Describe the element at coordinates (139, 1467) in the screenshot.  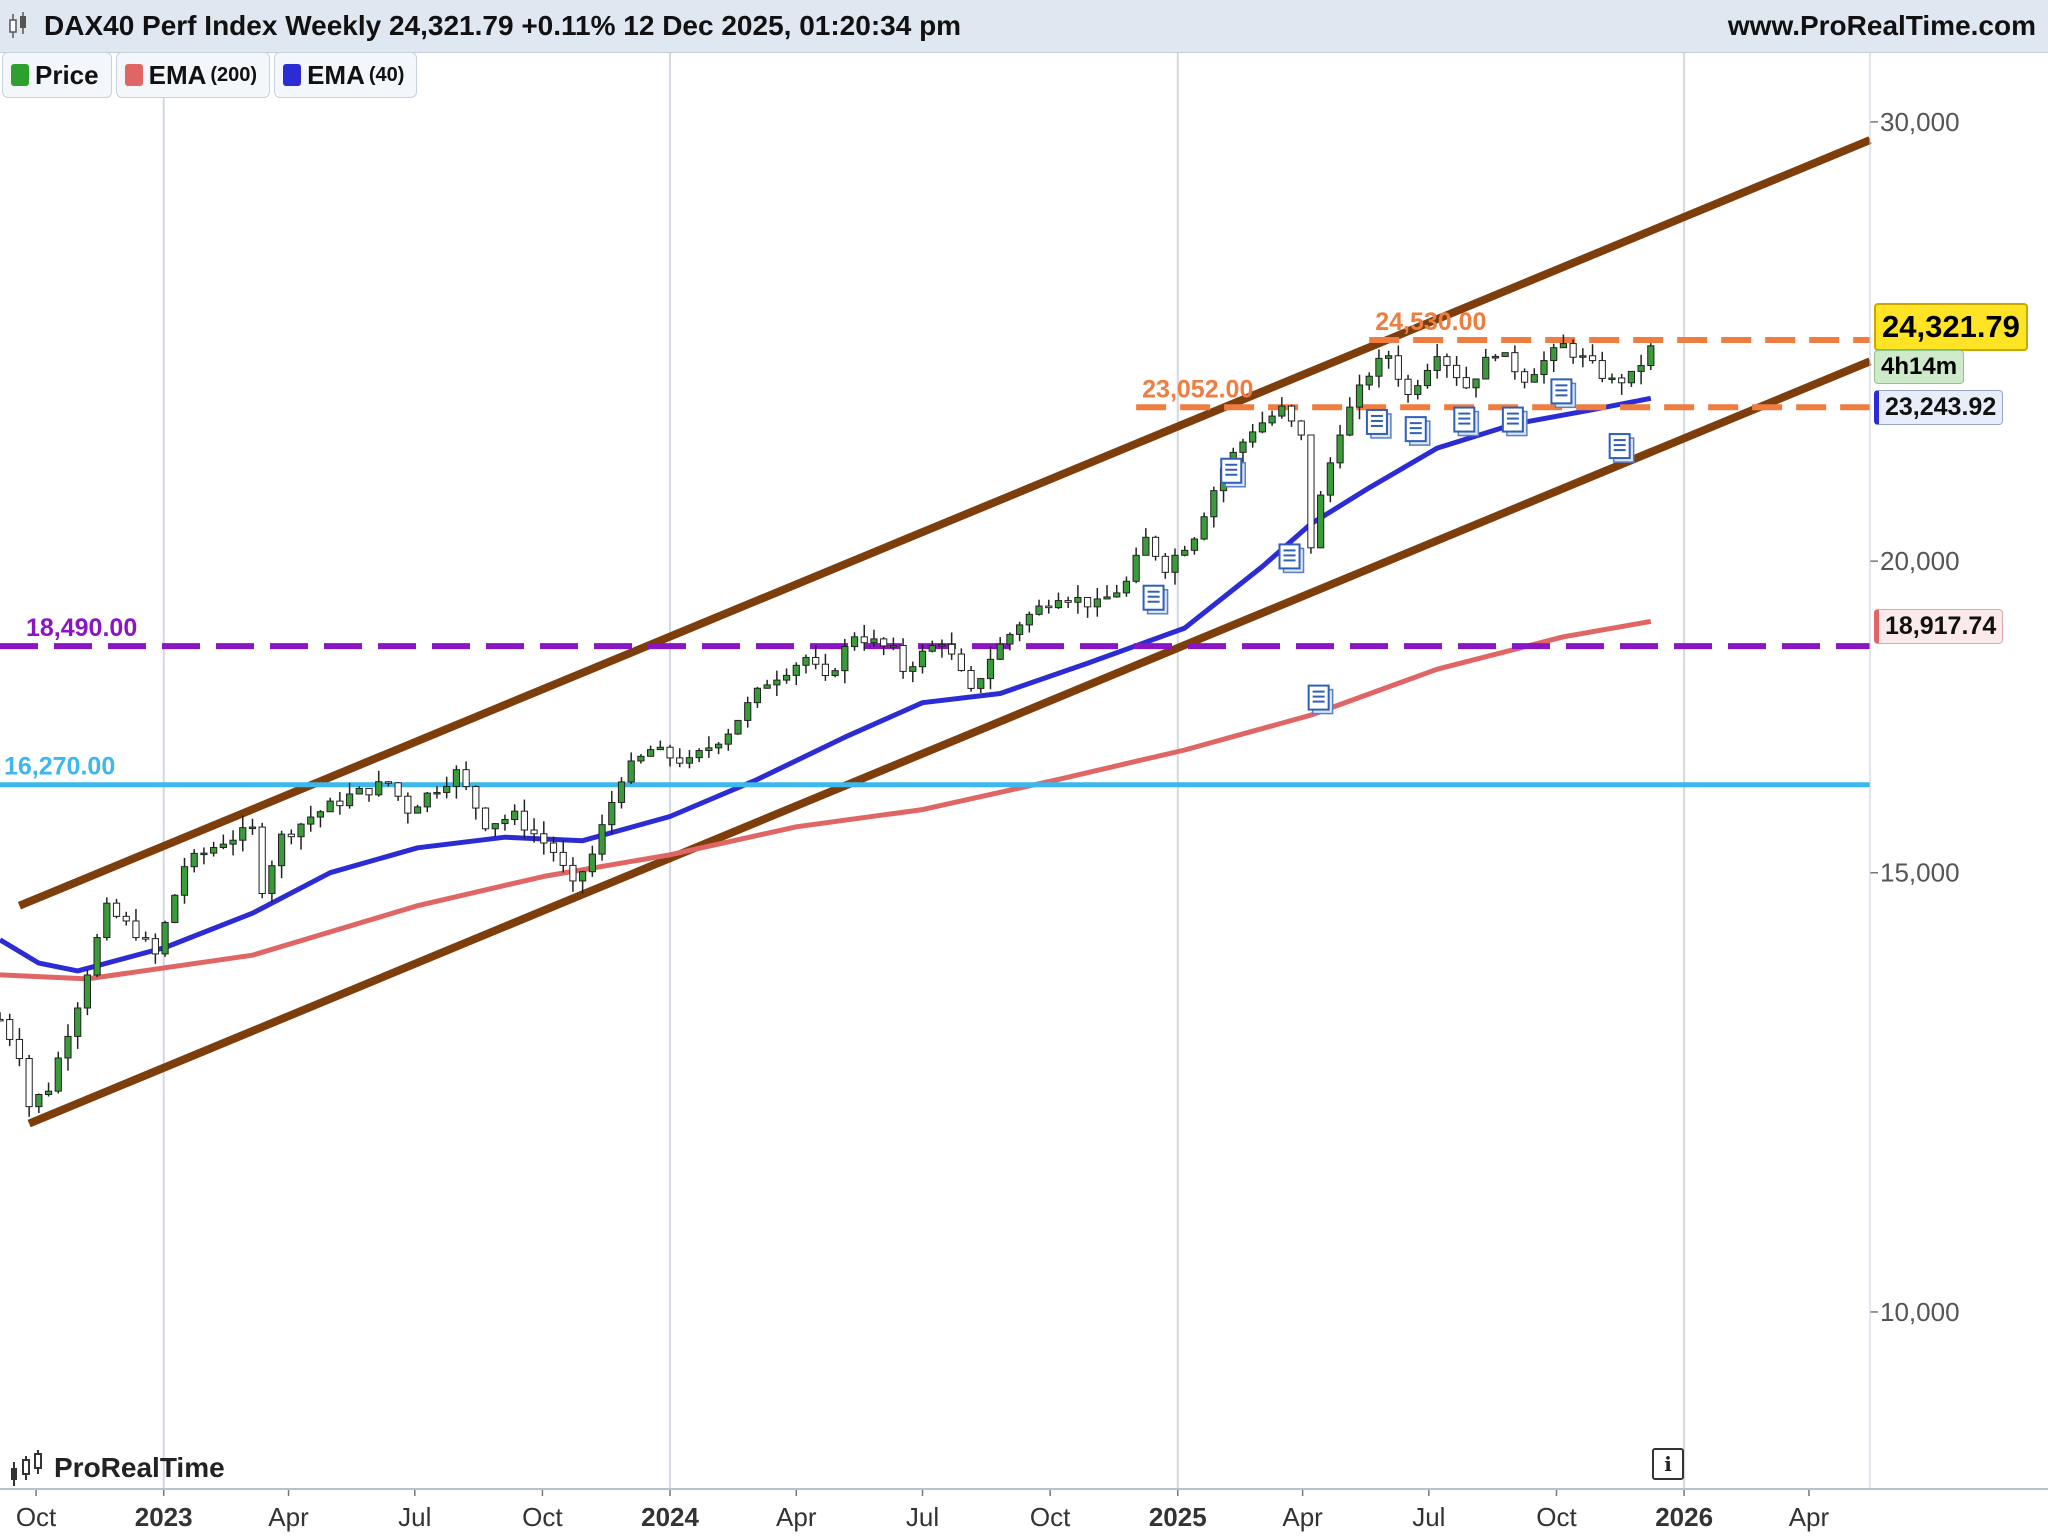
I see `footer-brand: ProRealTime` at that location.